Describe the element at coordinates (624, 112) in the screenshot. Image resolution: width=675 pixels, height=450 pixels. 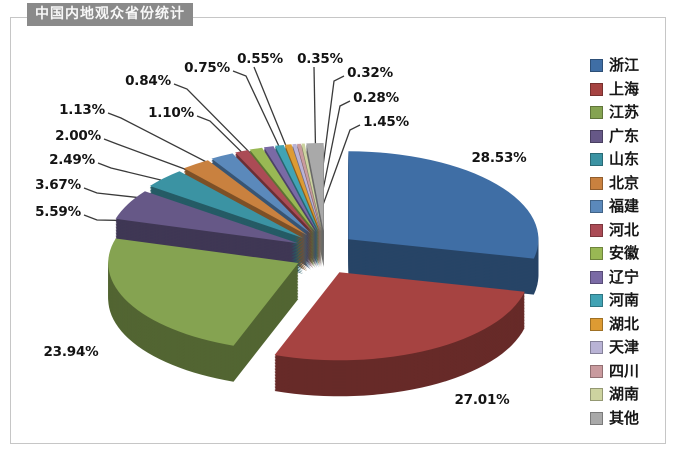
I see `legend-label-江苏: 江苏` at that location.